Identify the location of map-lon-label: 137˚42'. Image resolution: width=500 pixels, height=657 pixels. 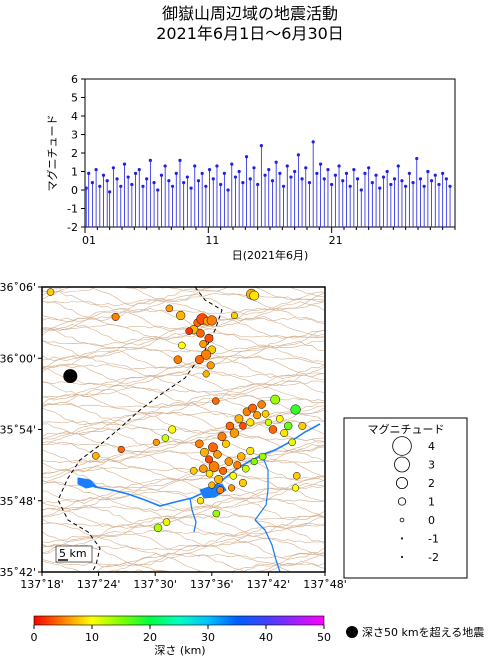
(269, 584).